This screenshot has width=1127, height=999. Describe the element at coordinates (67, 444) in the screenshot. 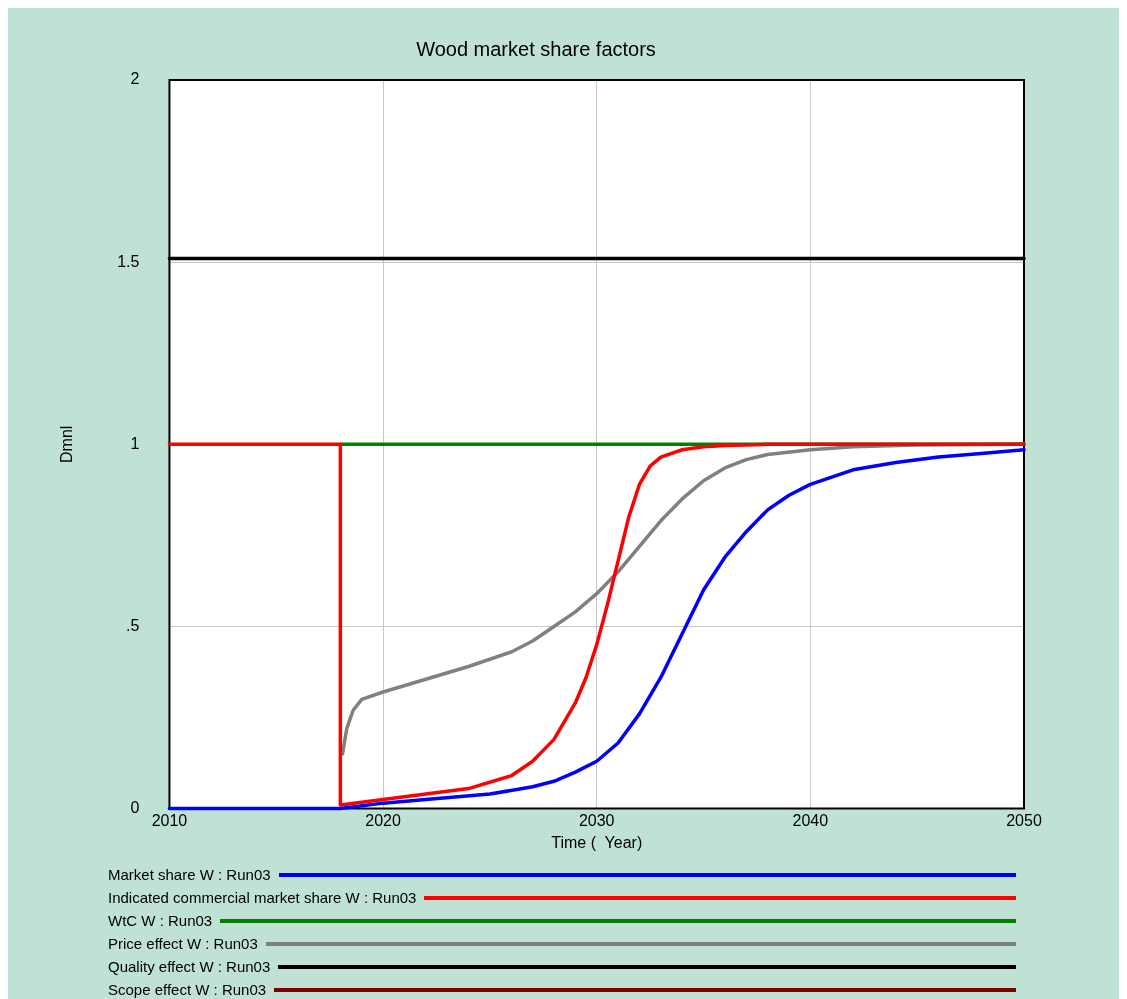

I see `y-axis-title: Dmnl` at that location.